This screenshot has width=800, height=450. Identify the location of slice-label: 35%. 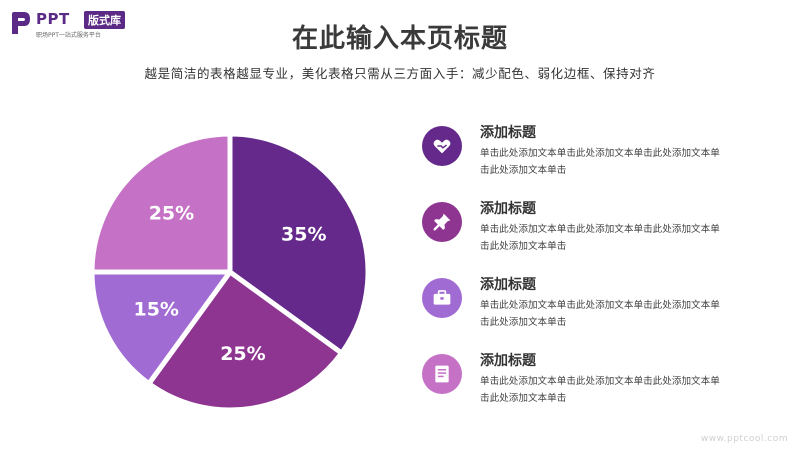
(303, 234).